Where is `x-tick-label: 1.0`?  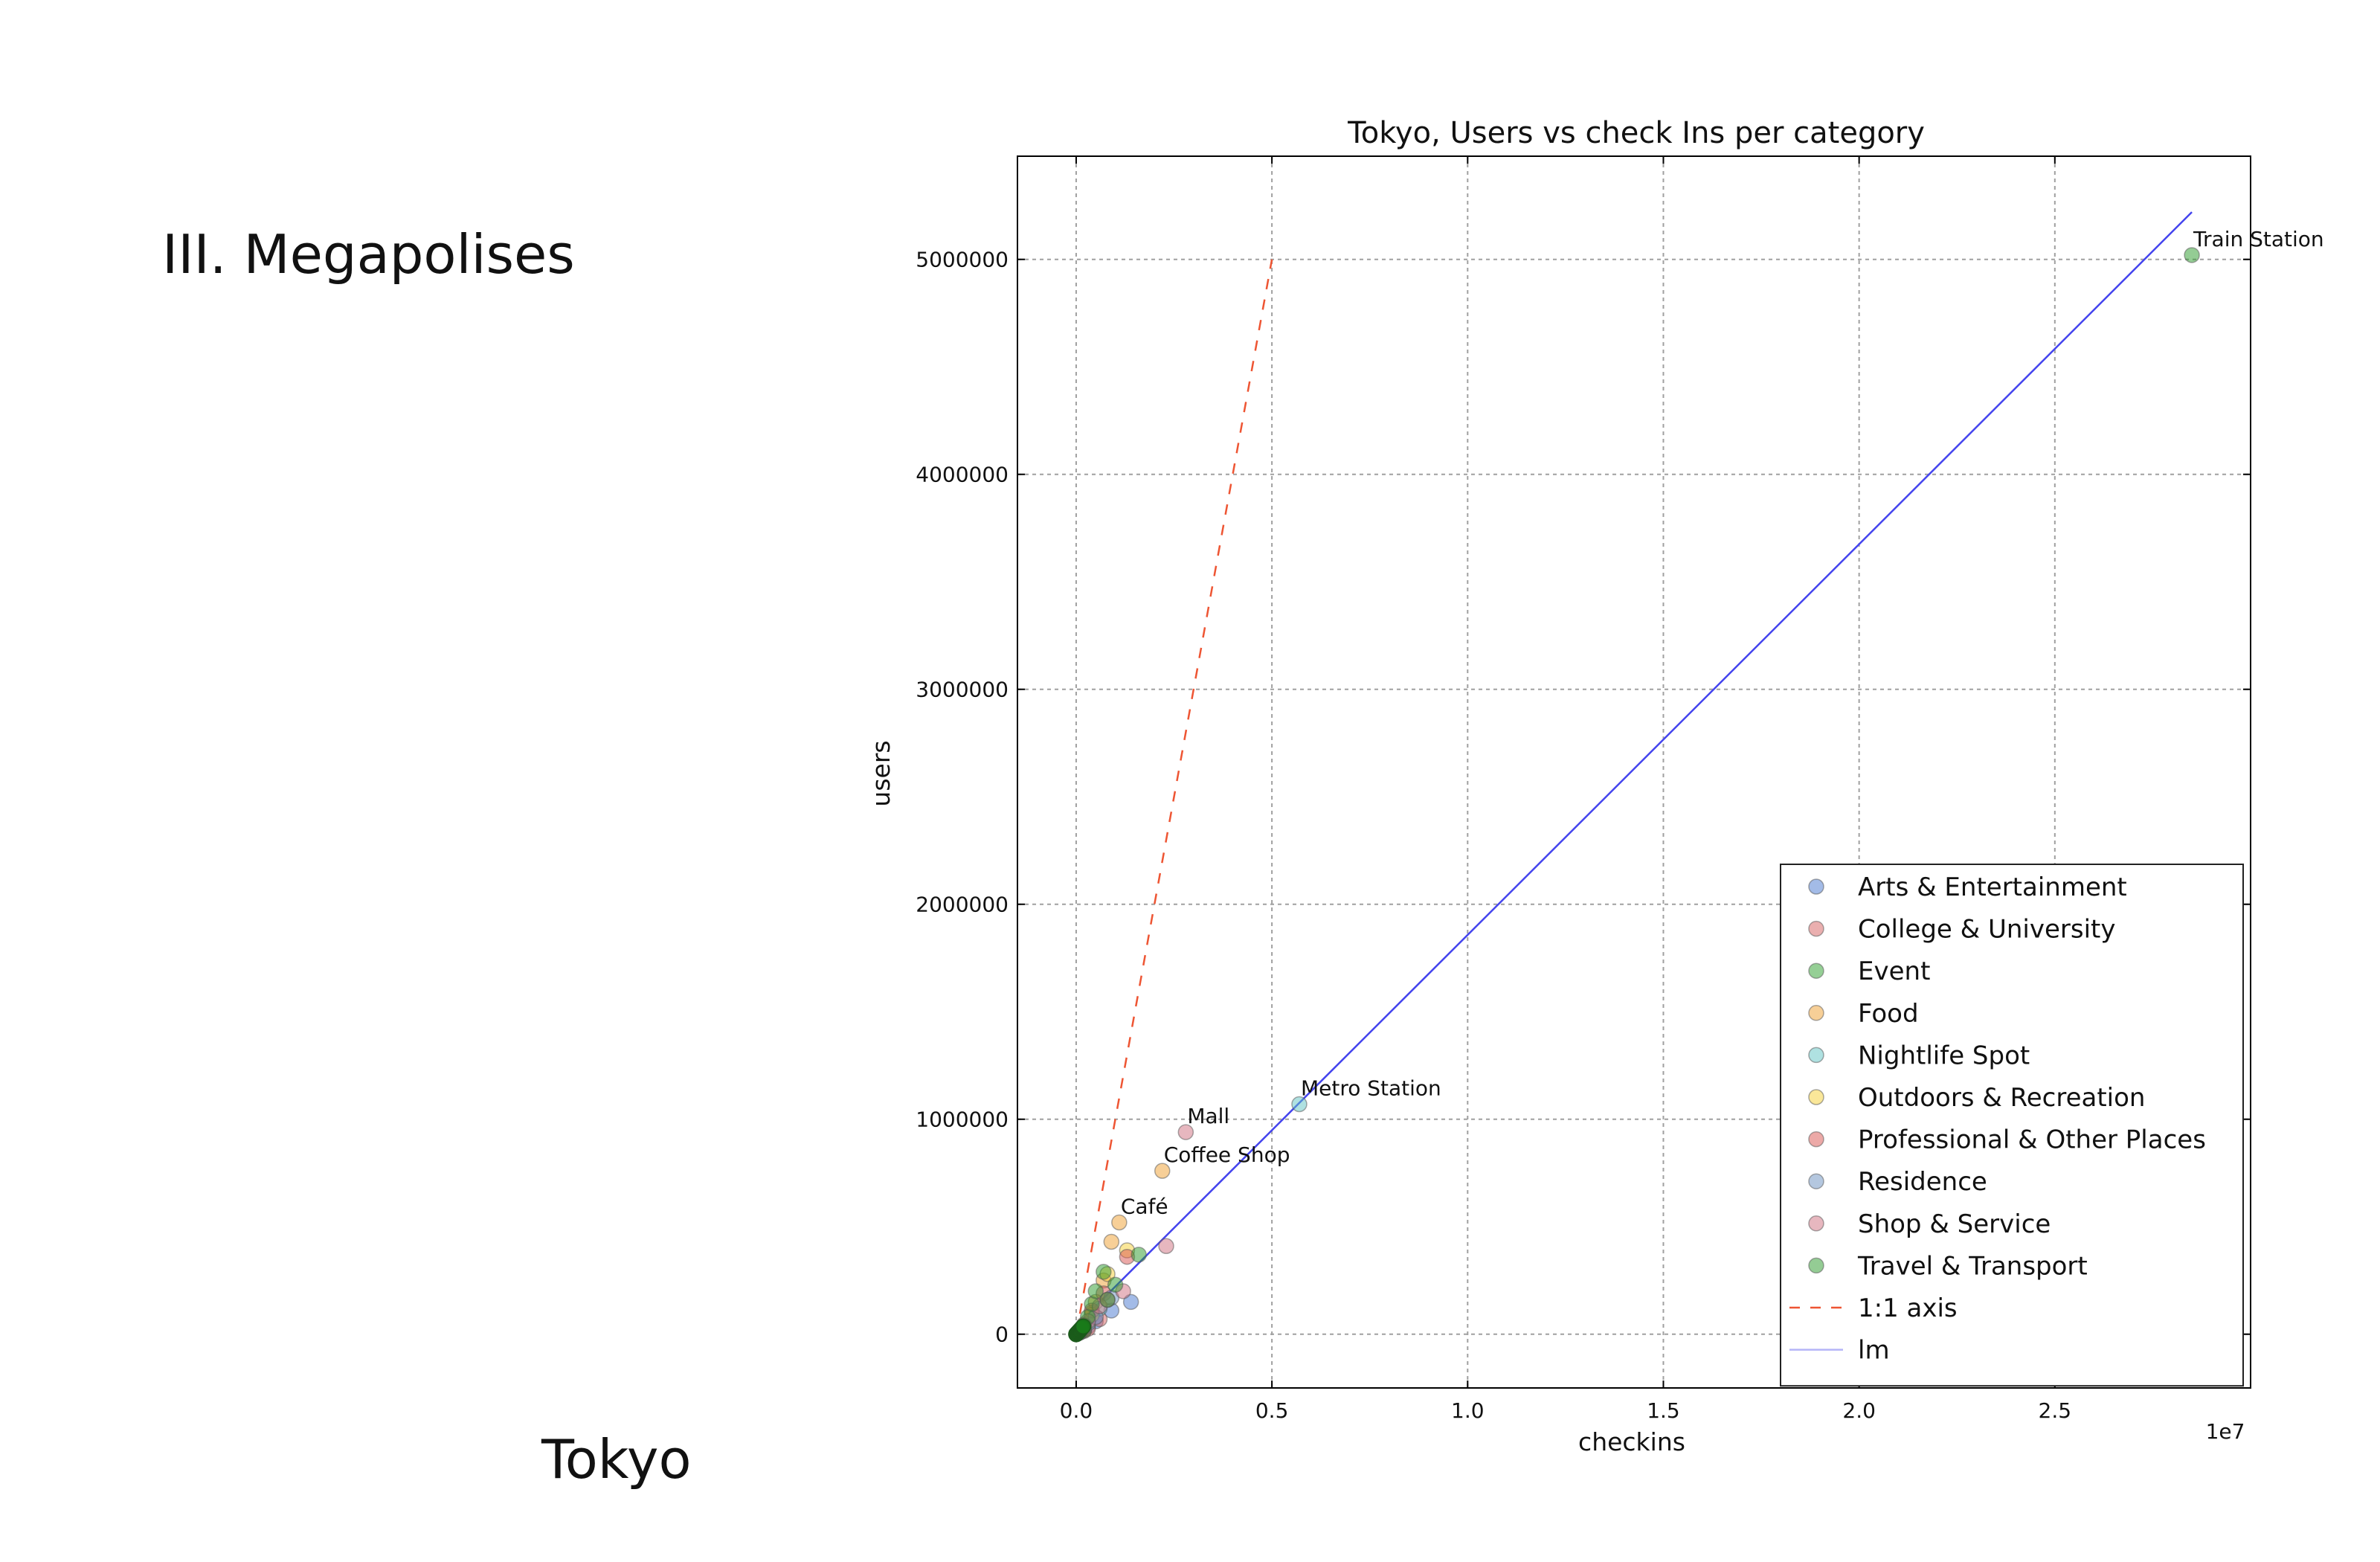
x-tick-label: 1.0 is located at coordinates (1468, 1410).